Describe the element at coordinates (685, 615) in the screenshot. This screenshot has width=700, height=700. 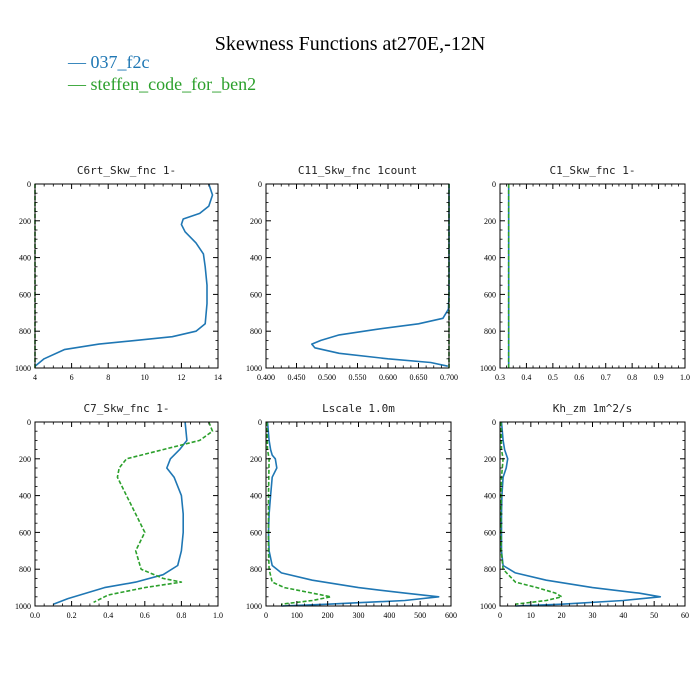
I see `x-tick-label: 60` at that location.